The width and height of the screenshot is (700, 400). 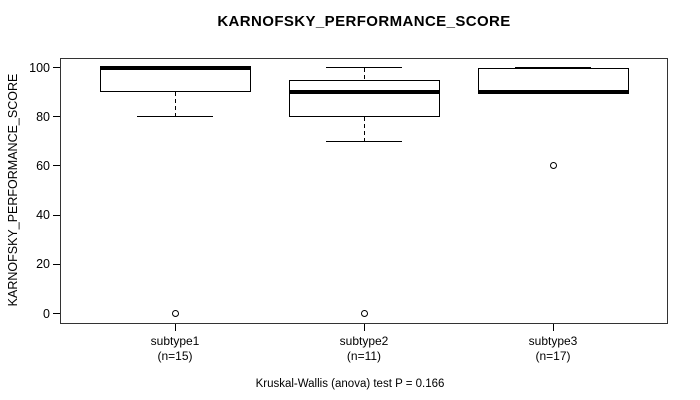 I want to click on stat-test-caption: Kruskal-Wallis (anova) test P = 0.166, so click(x=350, y=384).